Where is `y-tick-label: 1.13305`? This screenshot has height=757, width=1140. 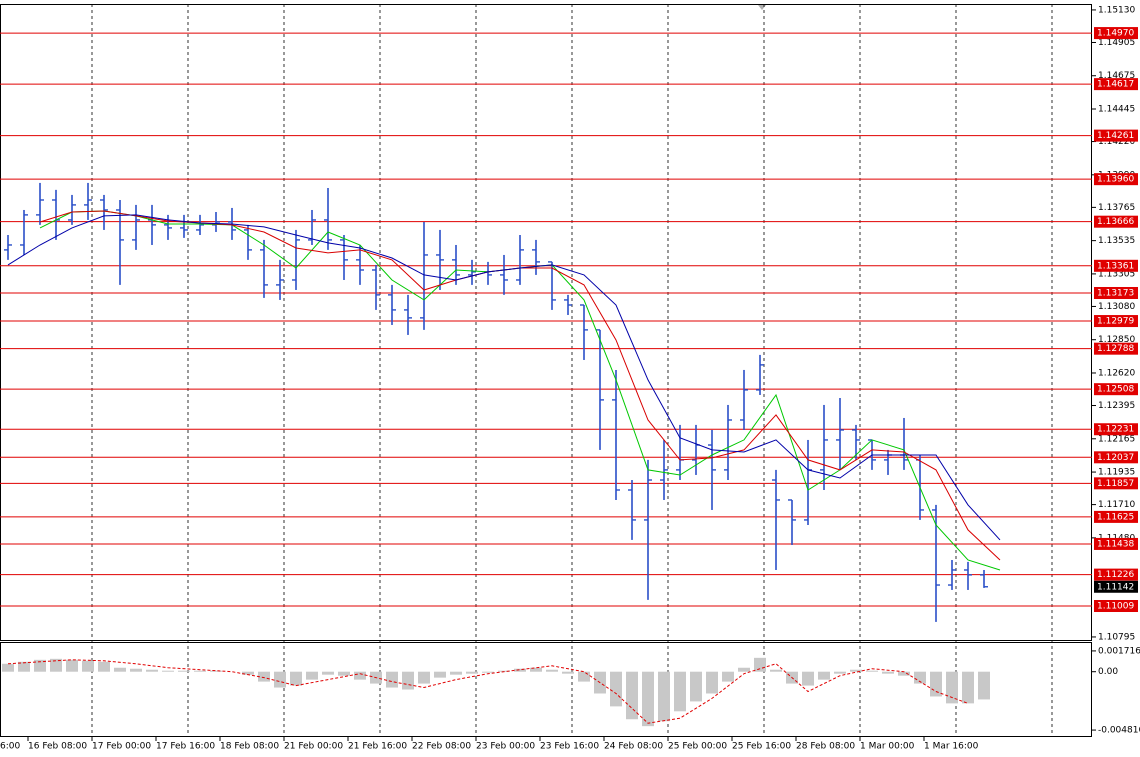 y-tick-label: 1.13305 is located at coordinates (1116, 274).